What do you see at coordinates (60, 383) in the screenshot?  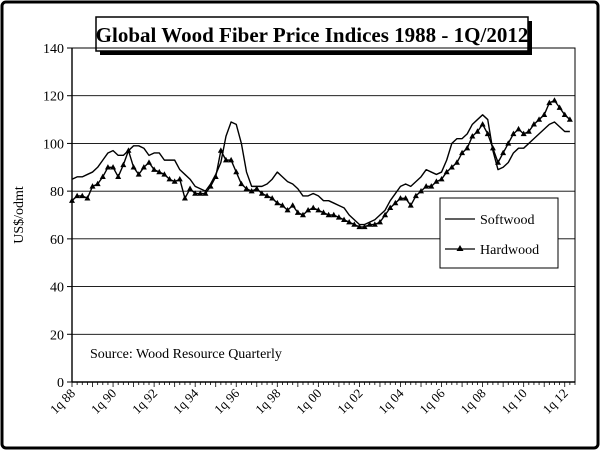 I see `y-tick-label: 0` at bounding box center [60, 383].